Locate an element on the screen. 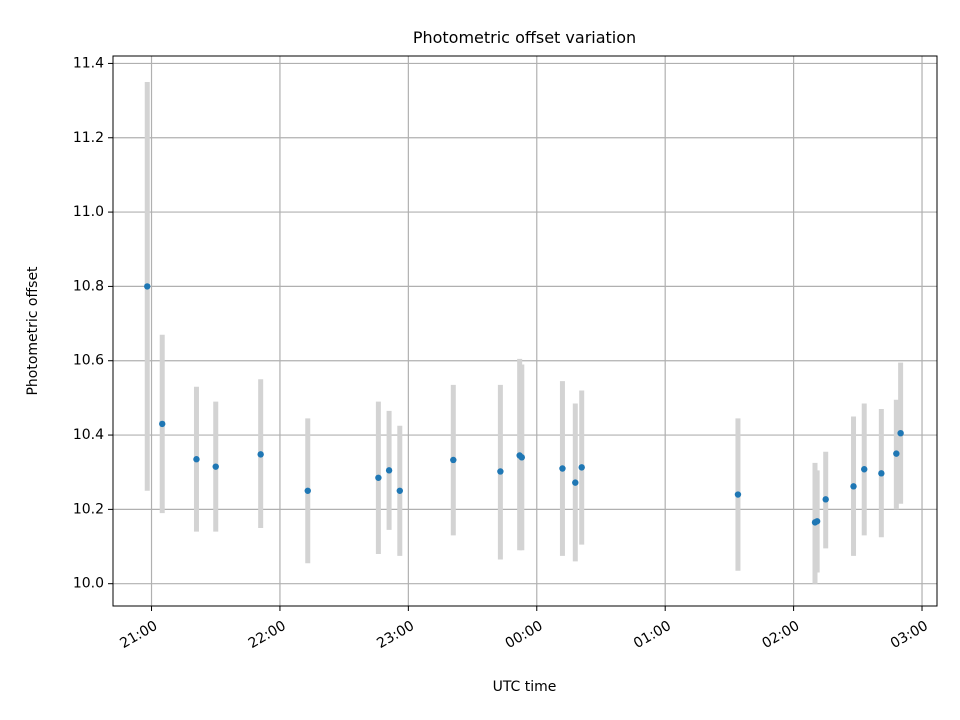  y-tick-label: 10.6 is located at coordinates (88, 361).